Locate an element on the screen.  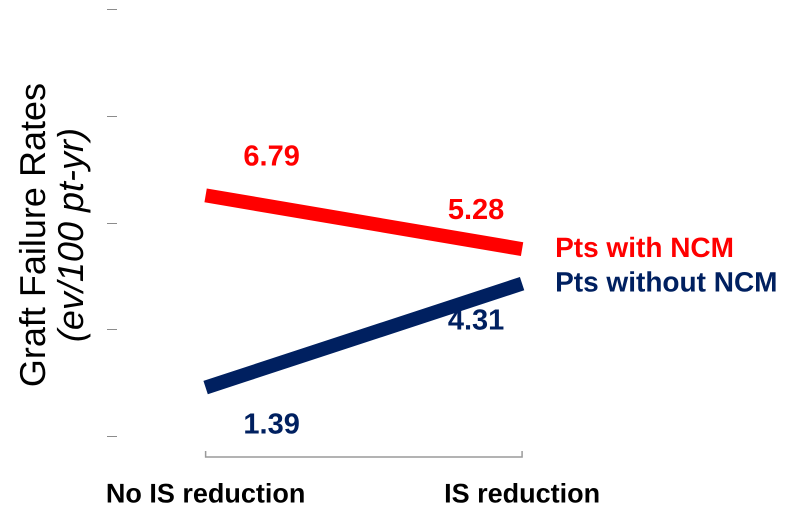
x-tick-label: No IS reduction is located at coordinates (206, 493).